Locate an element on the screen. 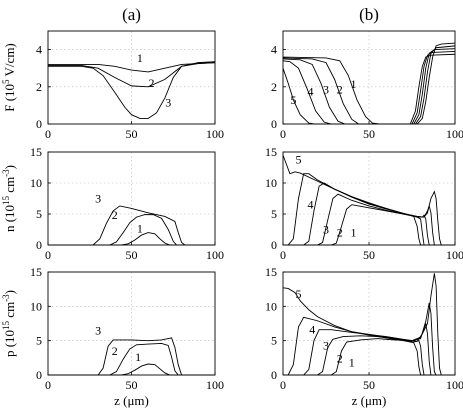  column-label: (b) is located at coordinates (369, 14).